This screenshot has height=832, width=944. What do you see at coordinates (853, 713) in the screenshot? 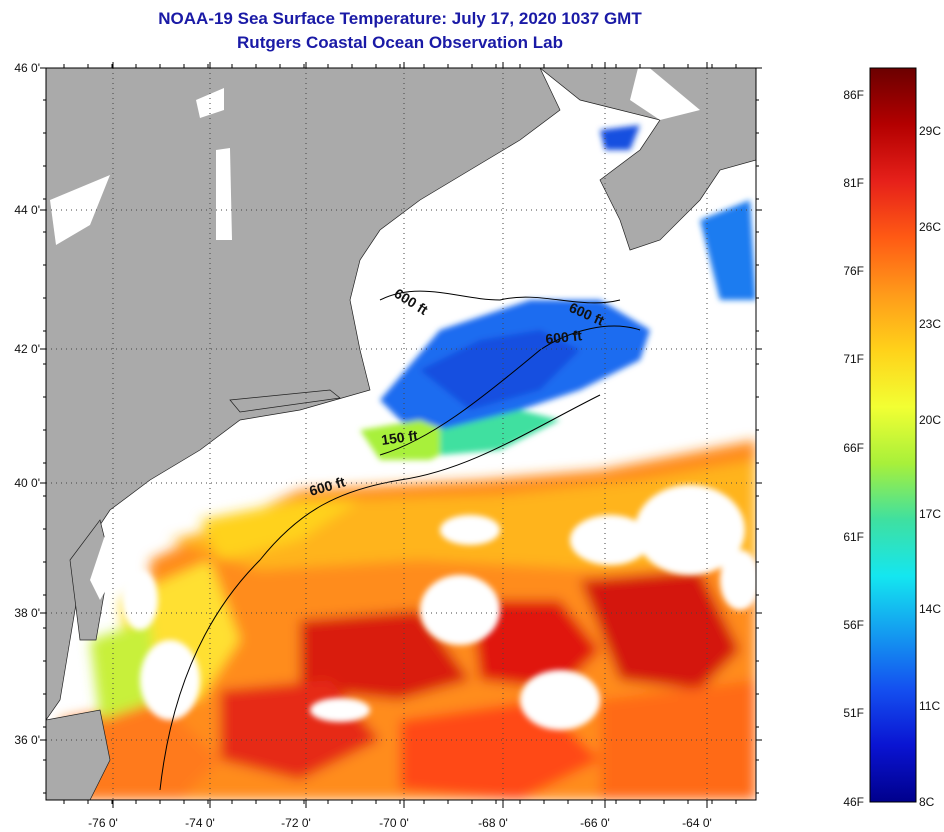
I see `colorbar-label-f: 51F` at bounding box center [853, 713].